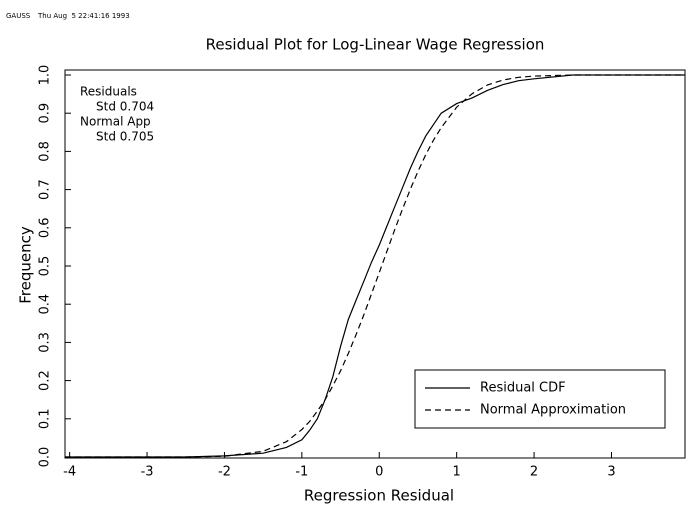 This screenshot has width=686, height=506. Describe the element at coordinates (540, 399) in the screenshot. I see `legend-box` at that location.